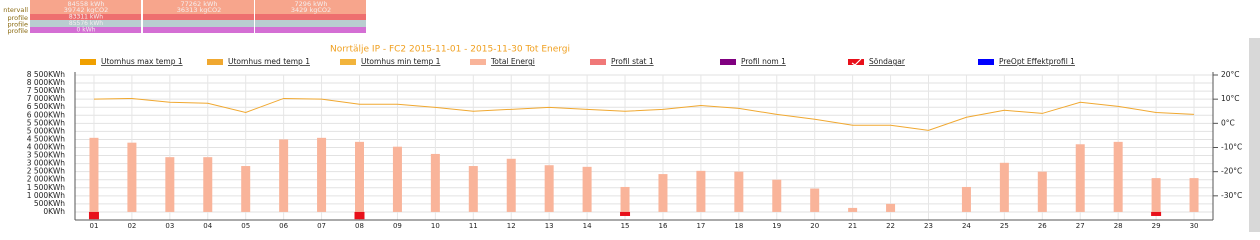 This screenshot has height=240, width=1260. I want to click on y-tick-label: 5 500KWh, so click(46, 122).